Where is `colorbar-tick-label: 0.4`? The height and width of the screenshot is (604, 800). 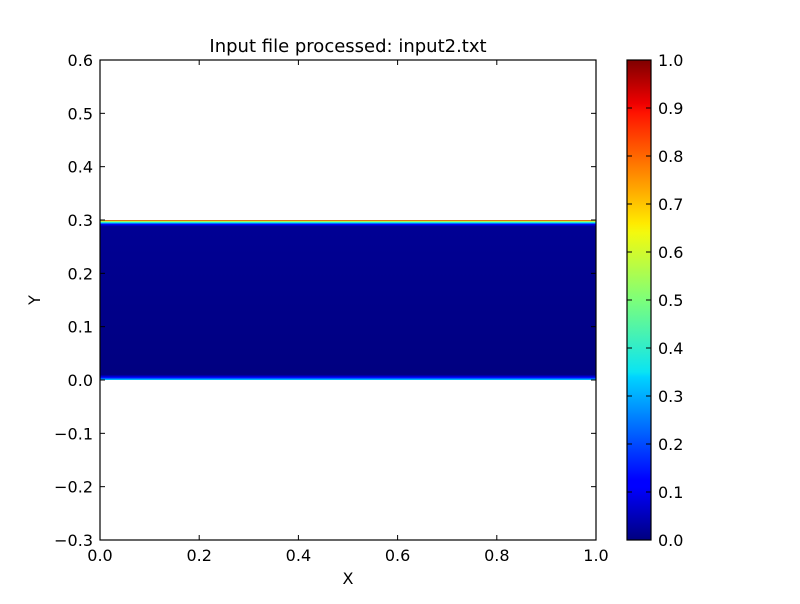
colorbar-tick-label: 0.4 is located at coordinates (670, 348).